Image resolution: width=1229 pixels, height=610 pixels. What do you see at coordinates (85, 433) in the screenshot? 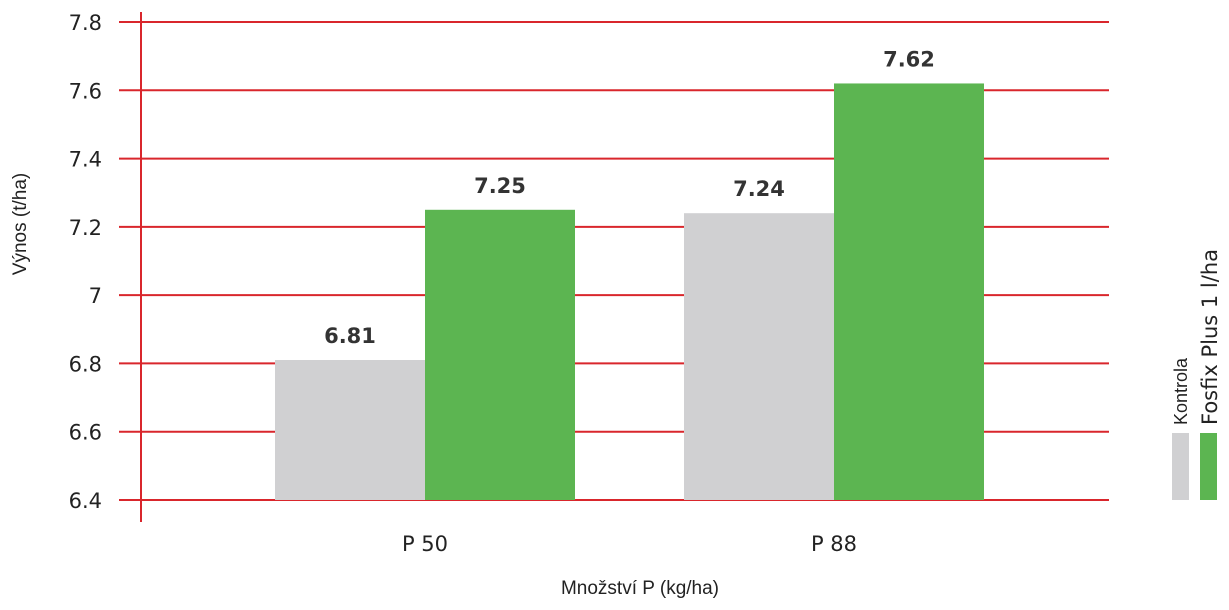
I see `y-tick-label: 6.6` at bounding box center [85, 433].